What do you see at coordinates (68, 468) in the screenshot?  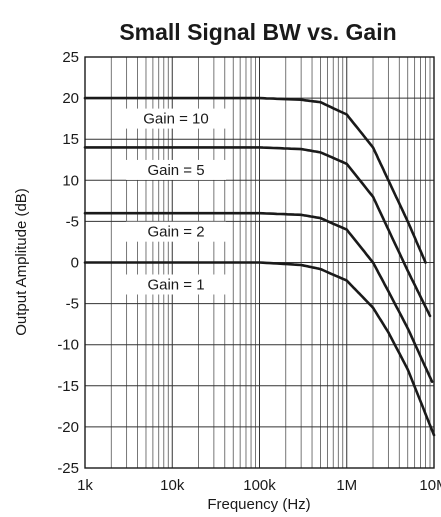 I see `y-tick-label: -25` at bounding box center [68, 468].